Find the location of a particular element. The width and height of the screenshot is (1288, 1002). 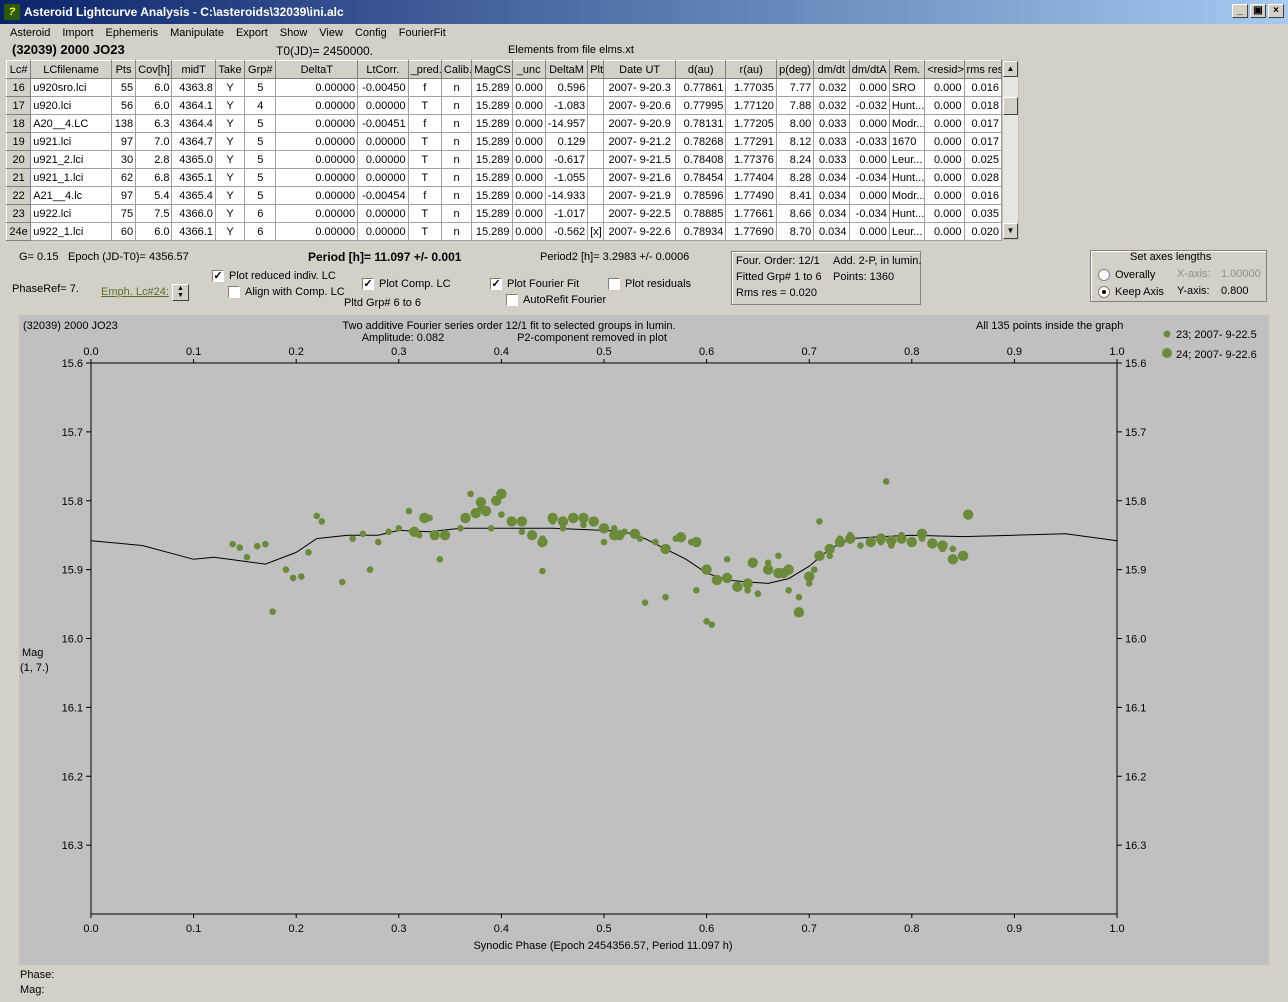

row-number-cell: 19 is located at coordinates (18, 141).